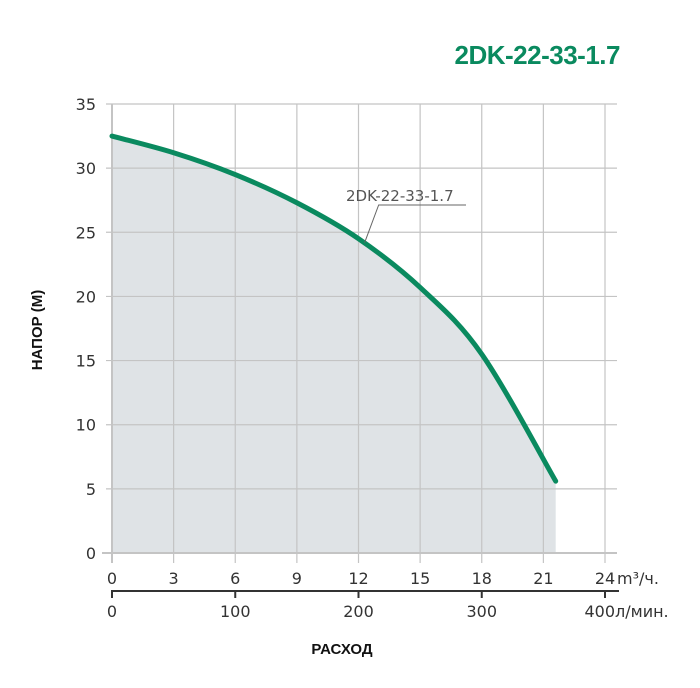 The image size is (700, 688). I want to click on x2-tick-label: 400, so click(599, 611).